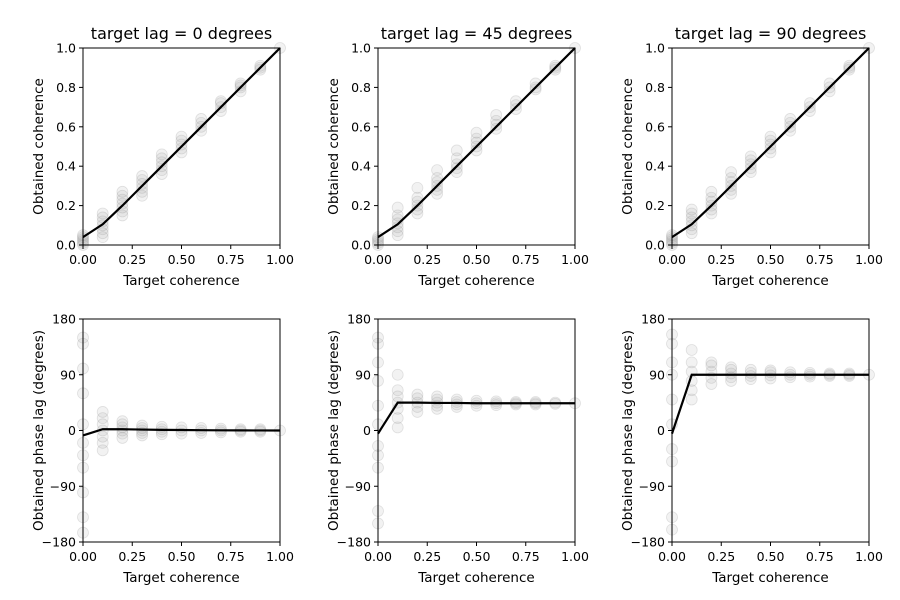 The height and width of the screenshot is (600, 900). What do you see at coordinates (361, 48) in the screenshot?
I see `y-tick-label: 1.0` at bounding box center [361, 48].